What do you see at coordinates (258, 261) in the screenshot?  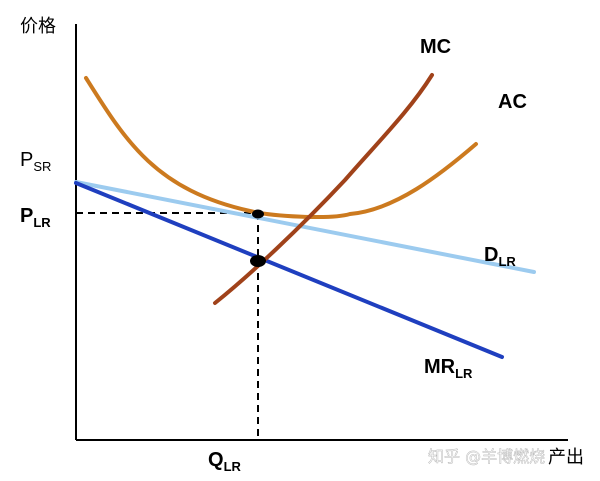 I see `equilibrium-point-mr-mc` at bounding box center [258, 261].